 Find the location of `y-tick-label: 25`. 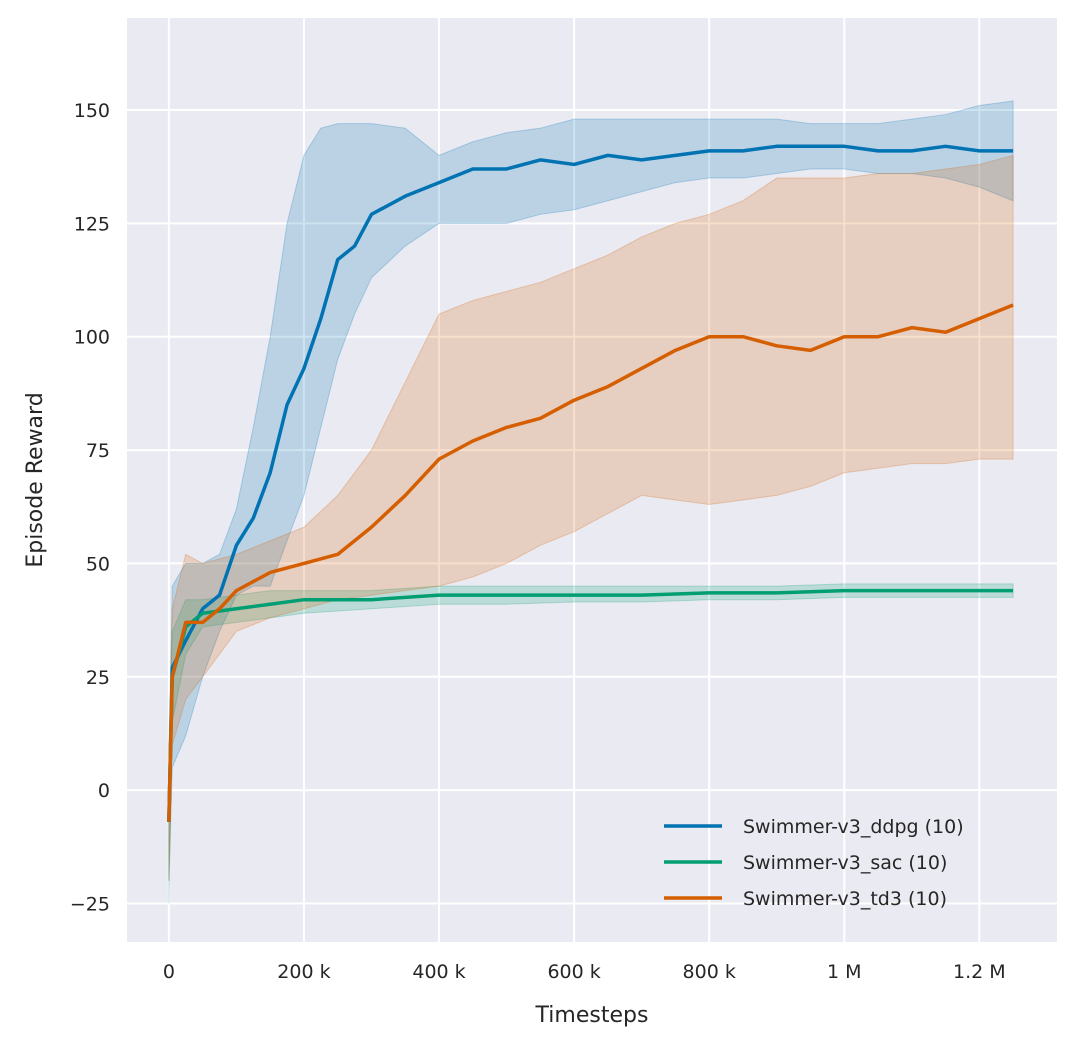

y-tick-label: 25 is located at coordinates (98, 678).